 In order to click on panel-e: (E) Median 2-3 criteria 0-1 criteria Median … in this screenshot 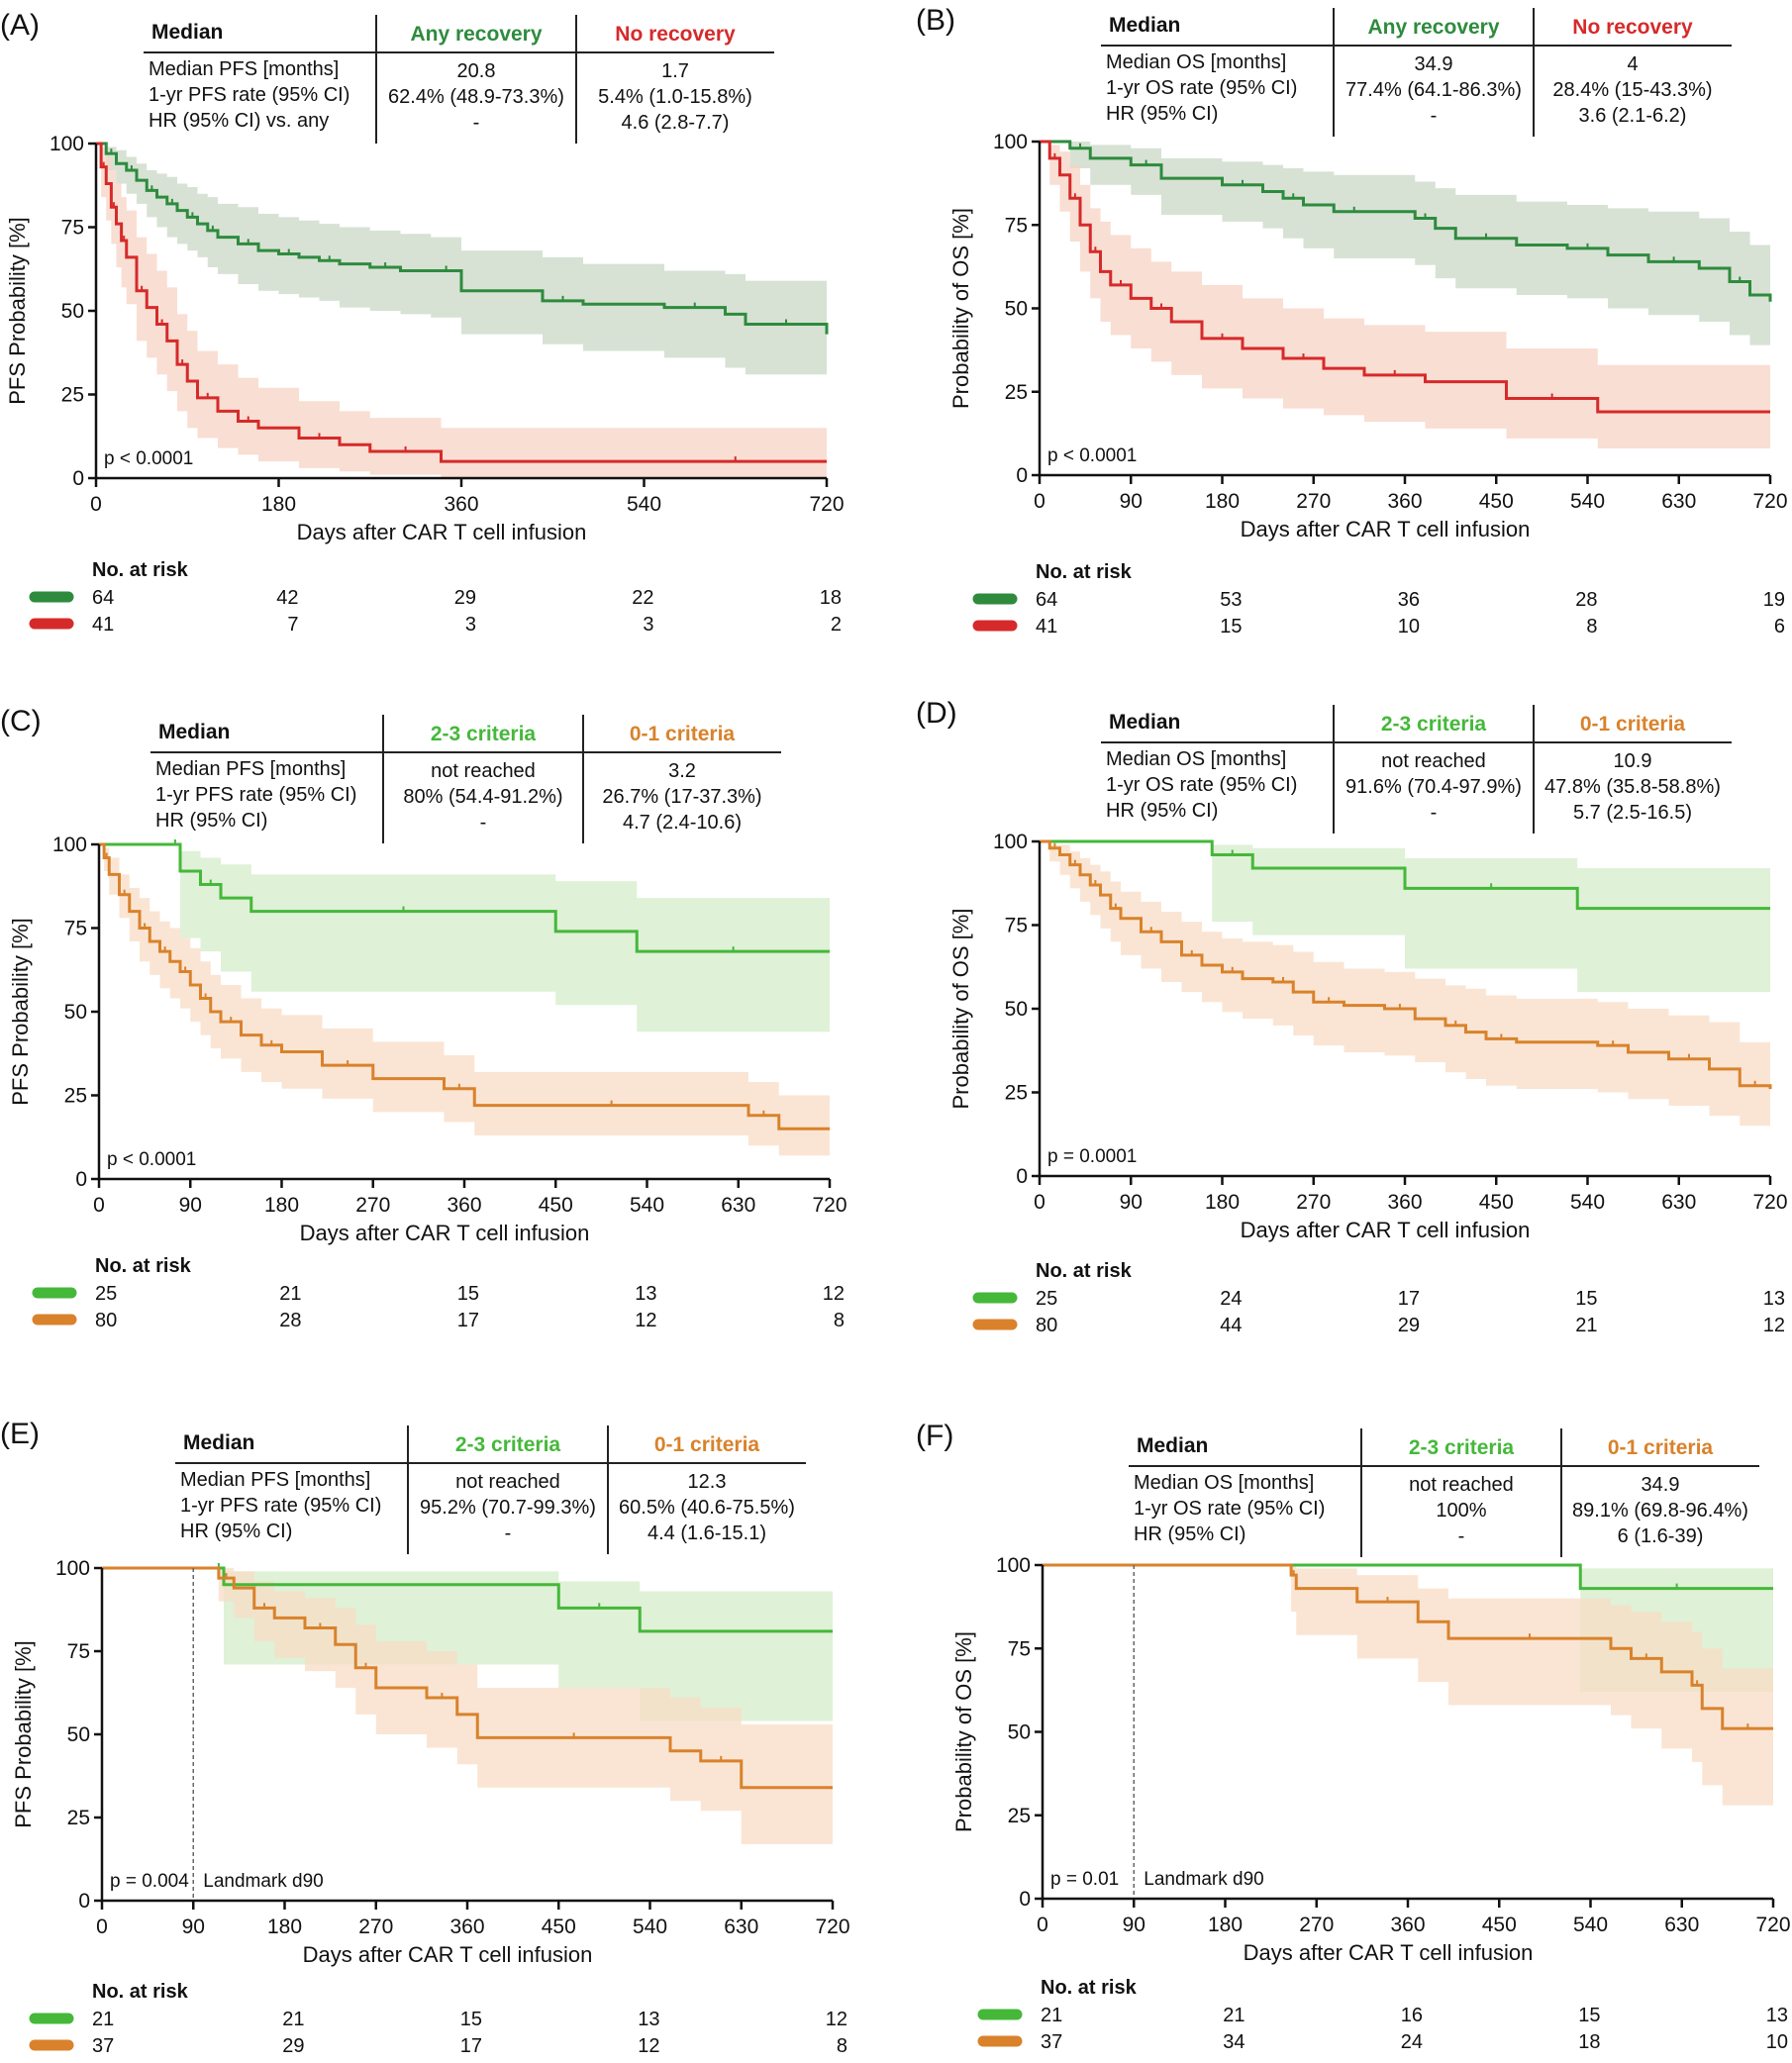, I will do `click(425, 1737)`.